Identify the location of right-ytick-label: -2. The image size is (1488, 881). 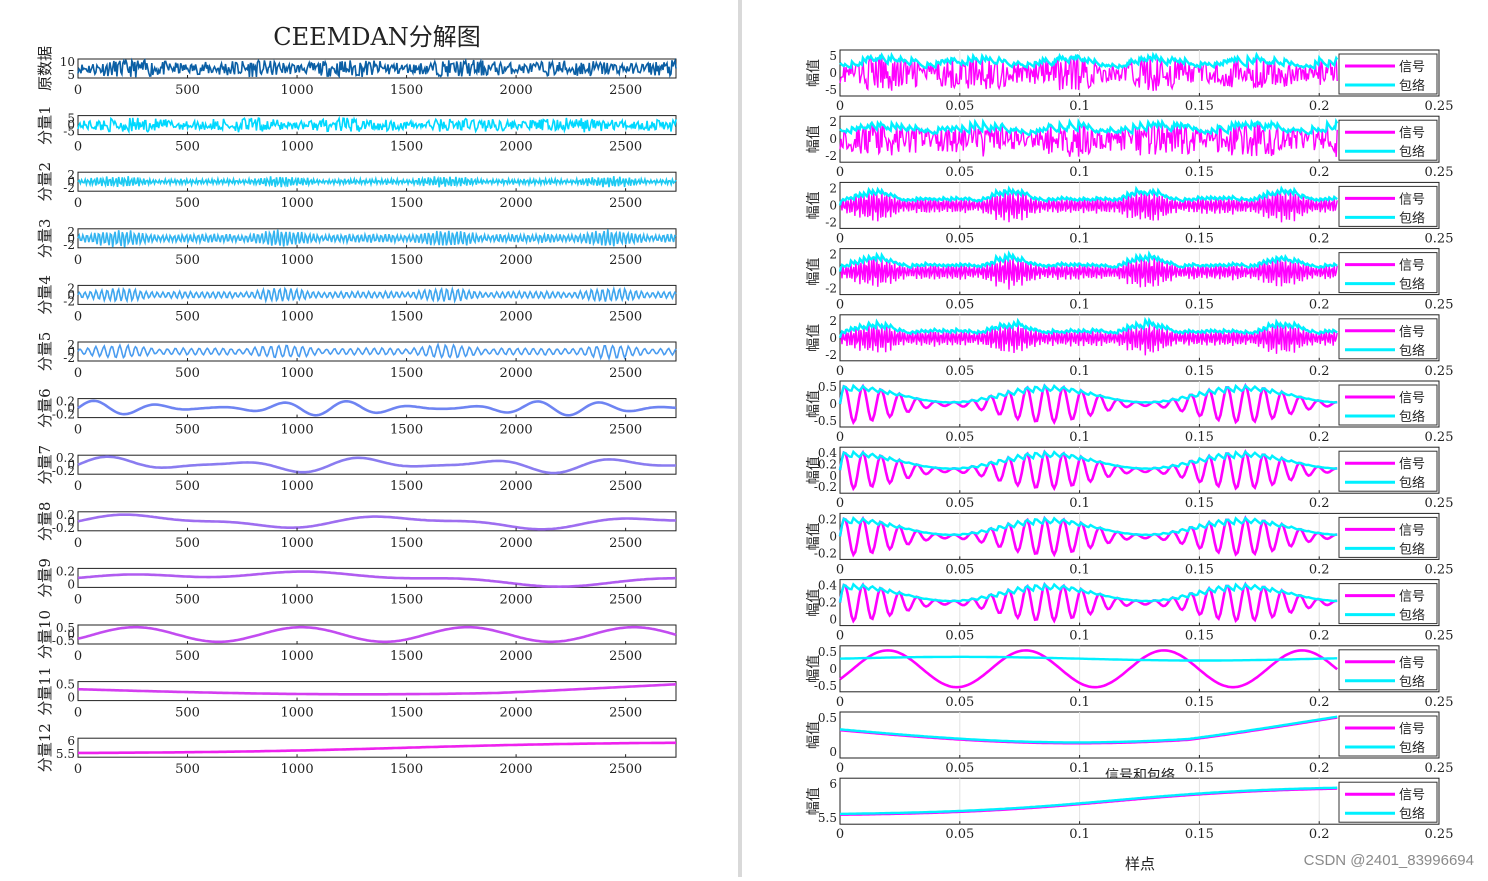
(831, 289).